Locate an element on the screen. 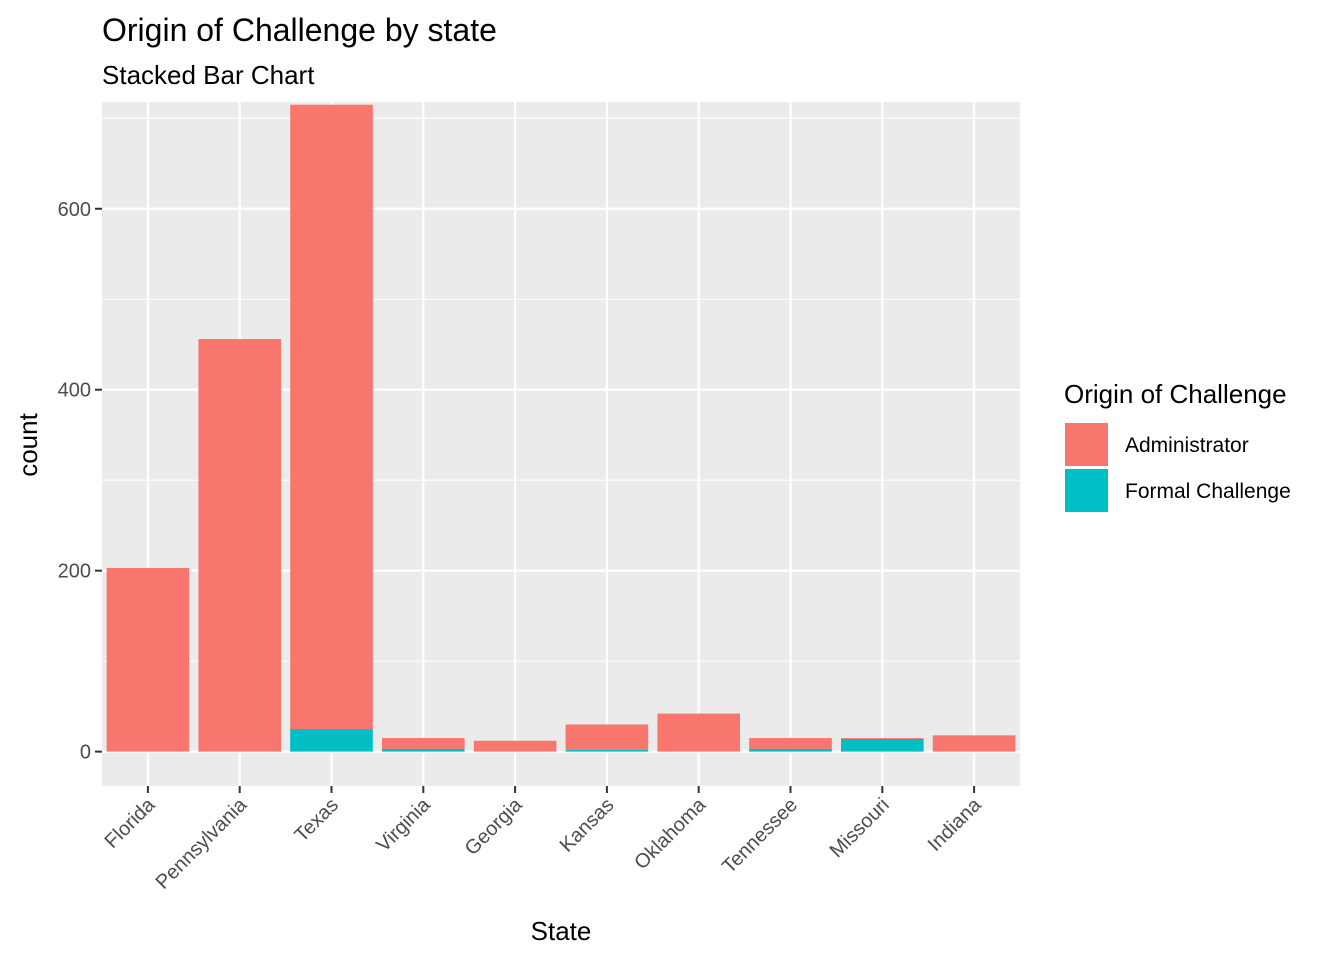 This screenshot has width=1344, height=960. bar-missouri-administrator is located at coordinates (882, 738).